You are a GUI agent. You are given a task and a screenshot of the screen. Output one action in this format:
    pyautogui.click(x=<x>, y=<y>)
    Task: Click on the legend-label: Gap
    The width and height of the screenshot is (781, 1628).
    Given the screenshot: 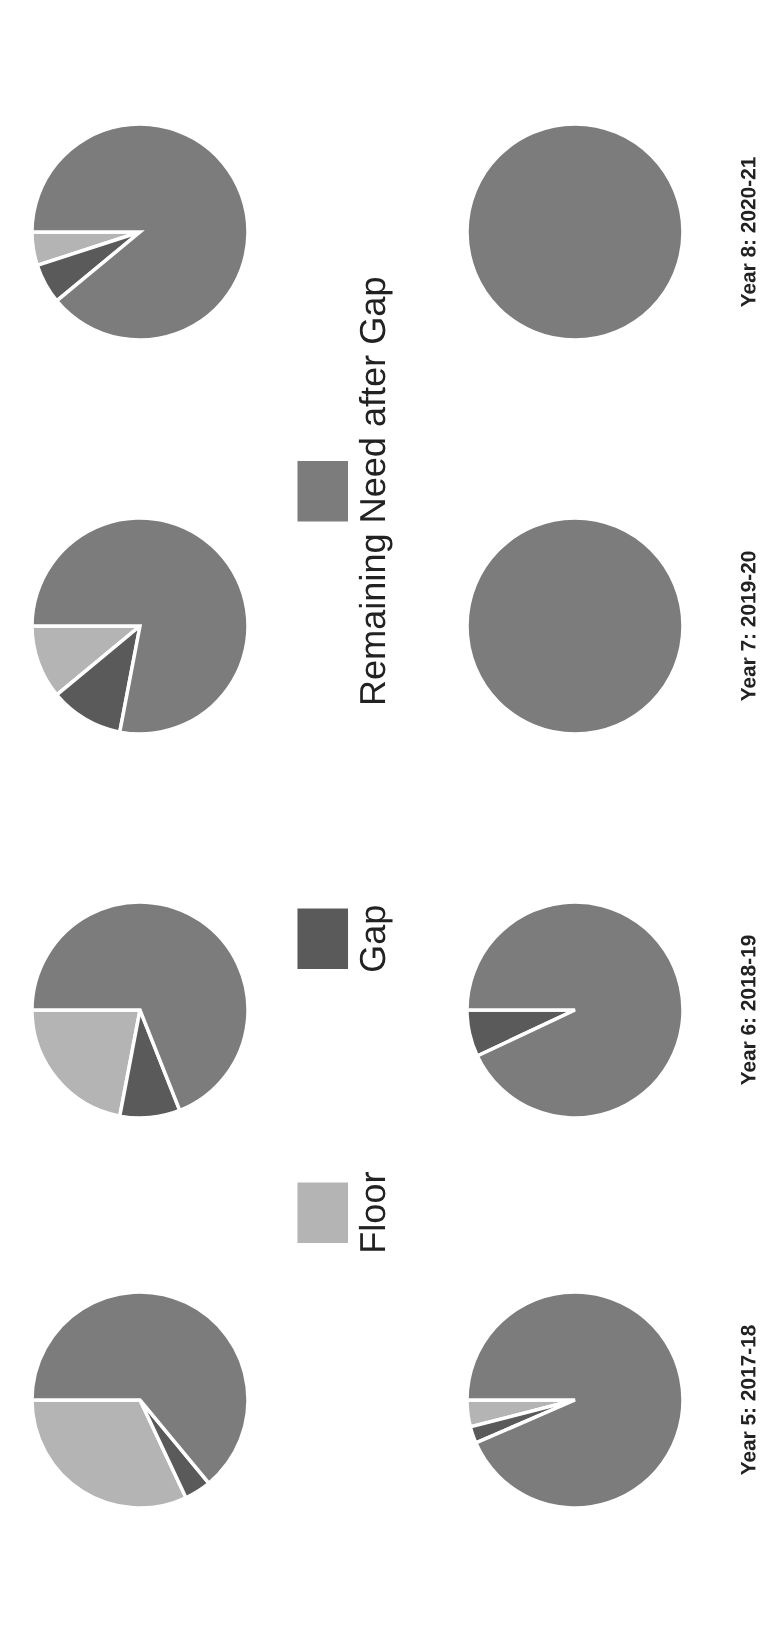 What is the action you would take?
    pyautogui.click(x=376, y=939)
    